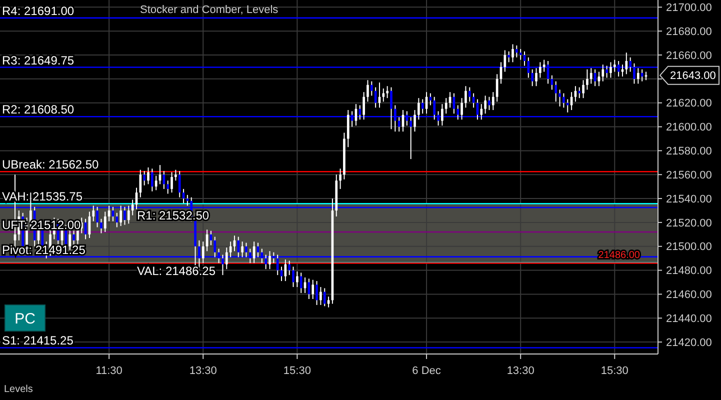  I want to click on text: Levels, so click(18, 389).